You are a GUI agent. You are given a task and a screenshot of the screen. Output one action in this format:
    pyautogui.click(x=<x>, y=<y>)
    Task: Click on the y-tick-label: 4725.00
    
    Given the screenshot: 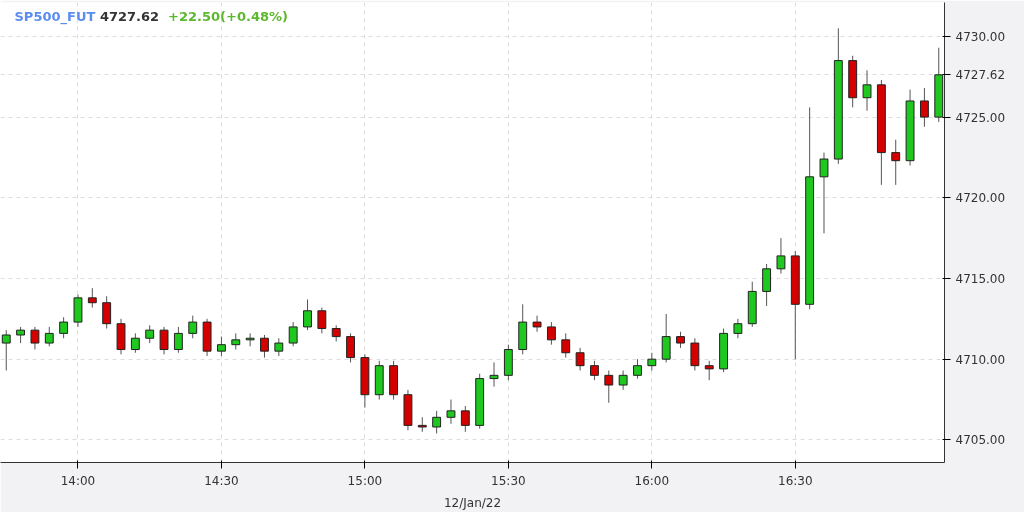 What is the action you would take?
    pyautogui.click(x=980, y=117)
    